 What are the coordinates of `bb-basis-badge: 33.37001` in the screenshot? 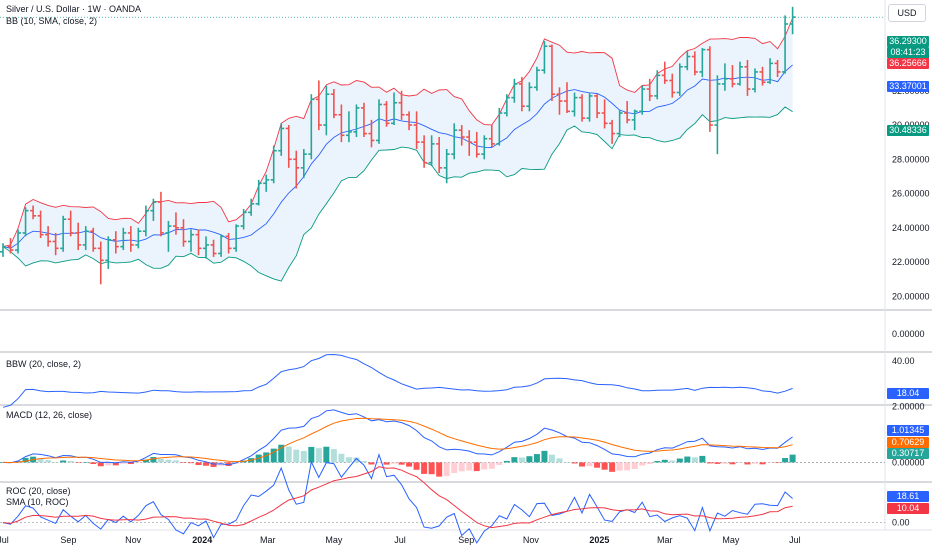 It's located at (908, 86).